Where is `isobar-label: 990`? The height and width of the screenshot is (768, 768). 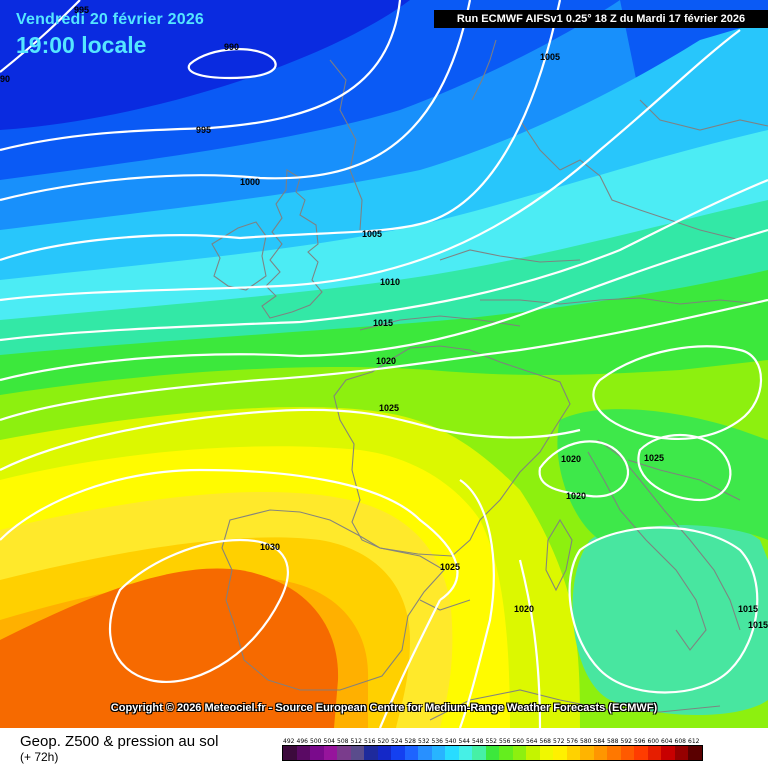 isobar-label: 990 is located at coordinates (231, 47).